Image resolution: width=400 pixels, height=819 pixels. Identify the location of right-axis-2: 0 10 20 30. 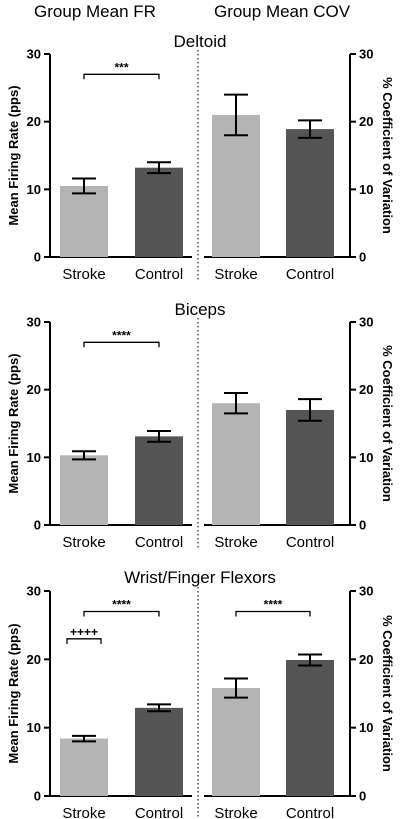
(361, 694).